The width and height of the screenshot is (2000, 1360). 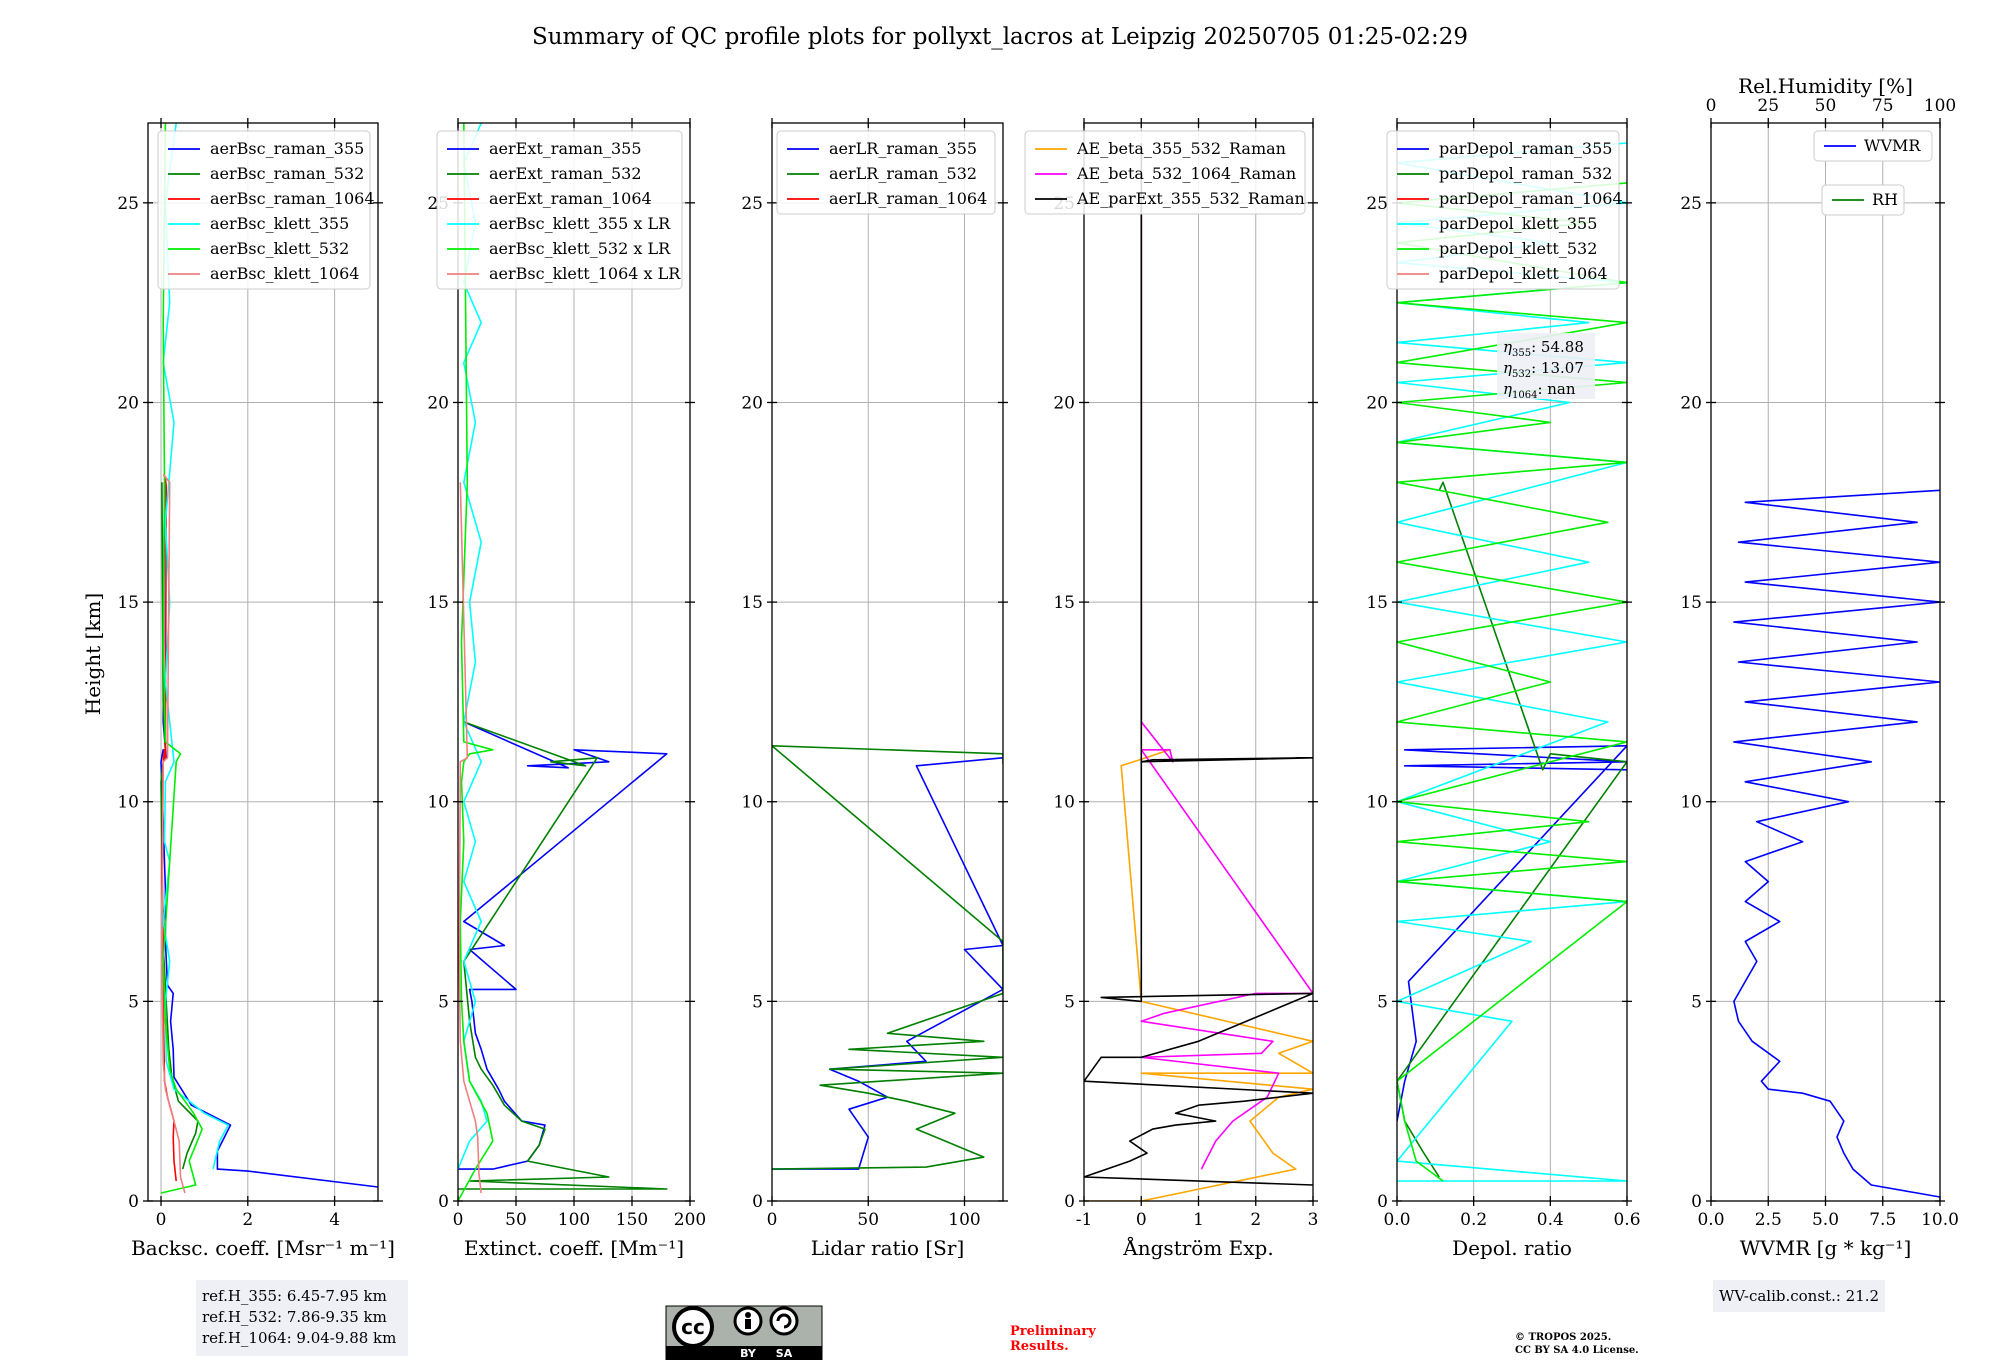 I want to click on legend-label: aerExt_raman_532, so click(x=565, y=173).